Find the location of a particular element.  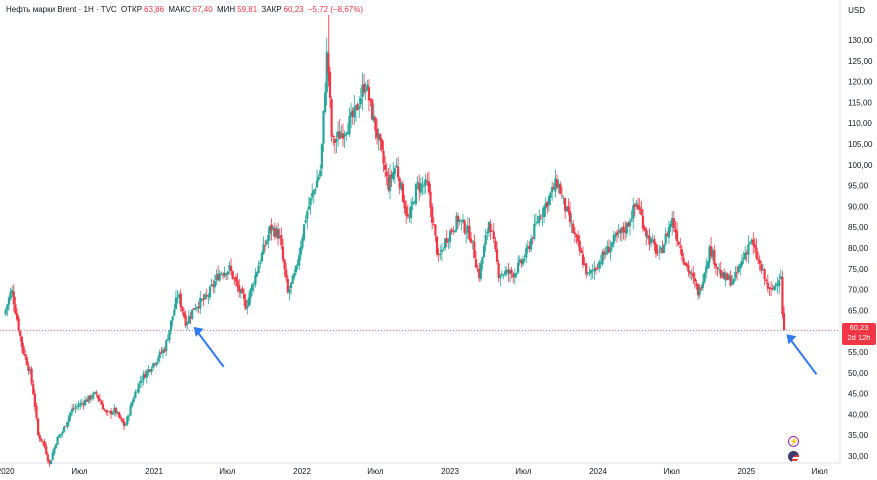

time-tick-label: Июл is located at coordinates (79, 471).